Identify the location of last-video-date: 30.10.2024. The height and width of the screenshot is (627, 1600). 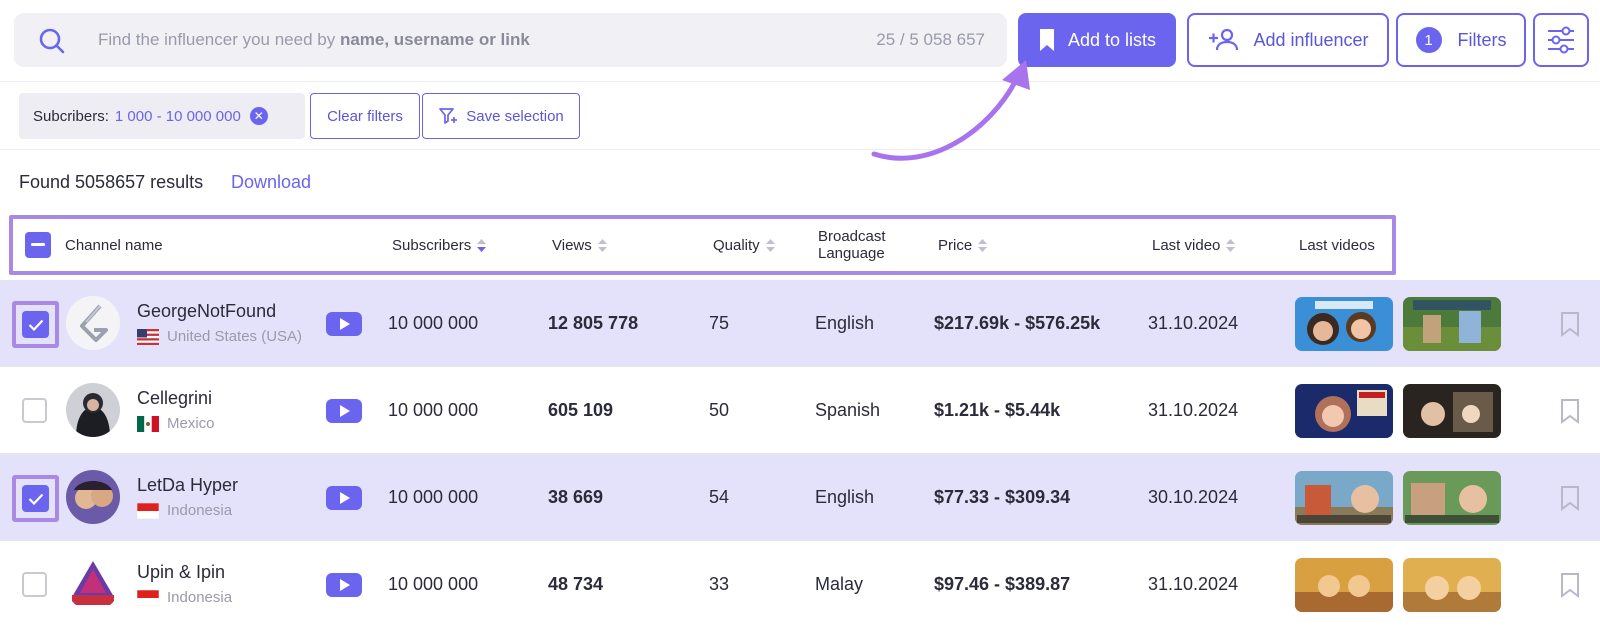
(1193, 497).